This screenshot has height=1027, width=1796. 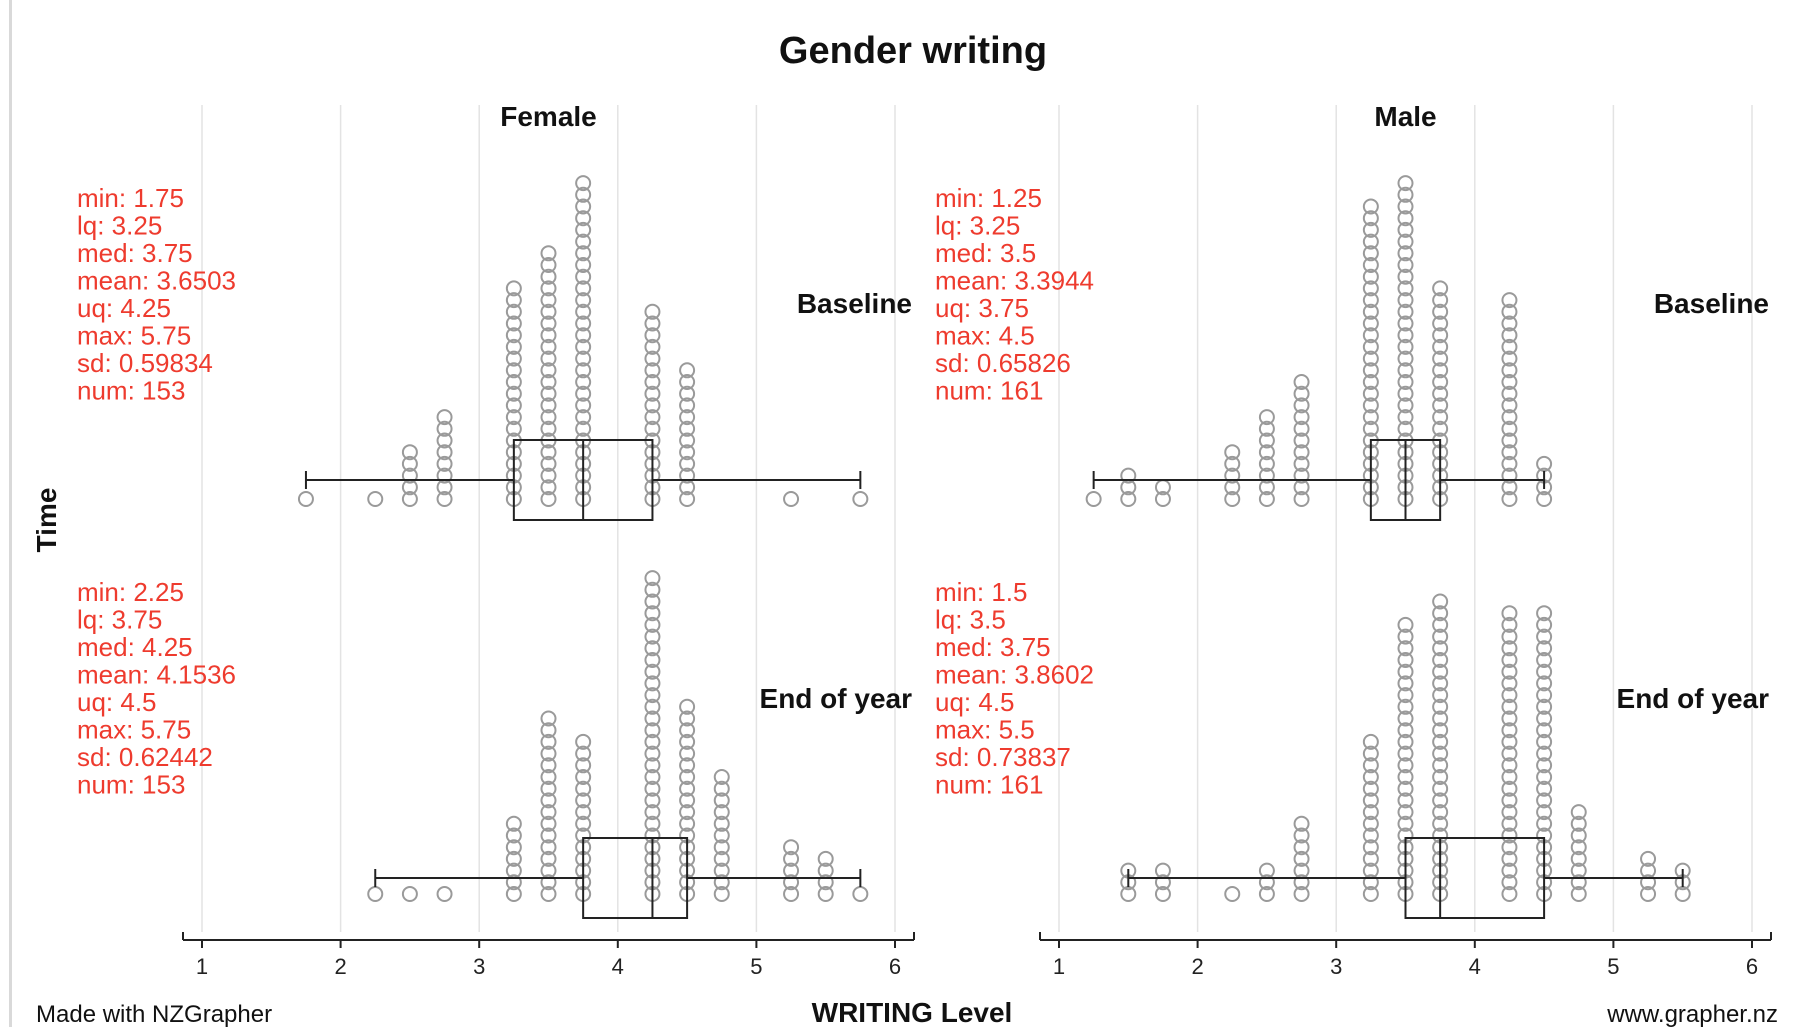 I want to click on tick-label: 5, so click(x=1613, y=966).